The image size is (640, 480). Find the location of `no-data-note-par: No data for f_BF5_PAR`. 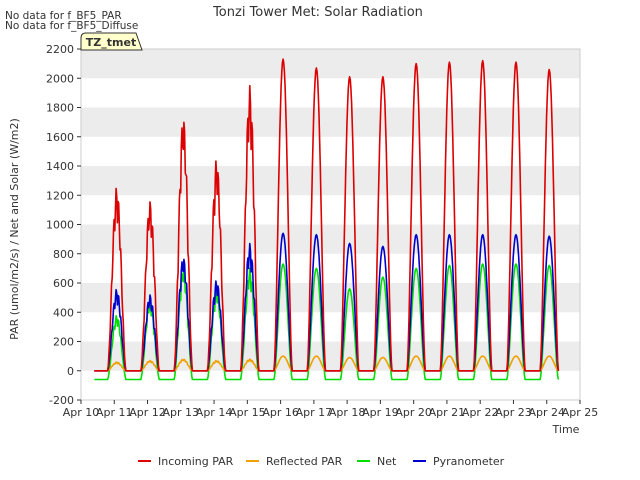

no-data-note-par: No data for f_BF5_PAR is located at coordinates (63, 16).